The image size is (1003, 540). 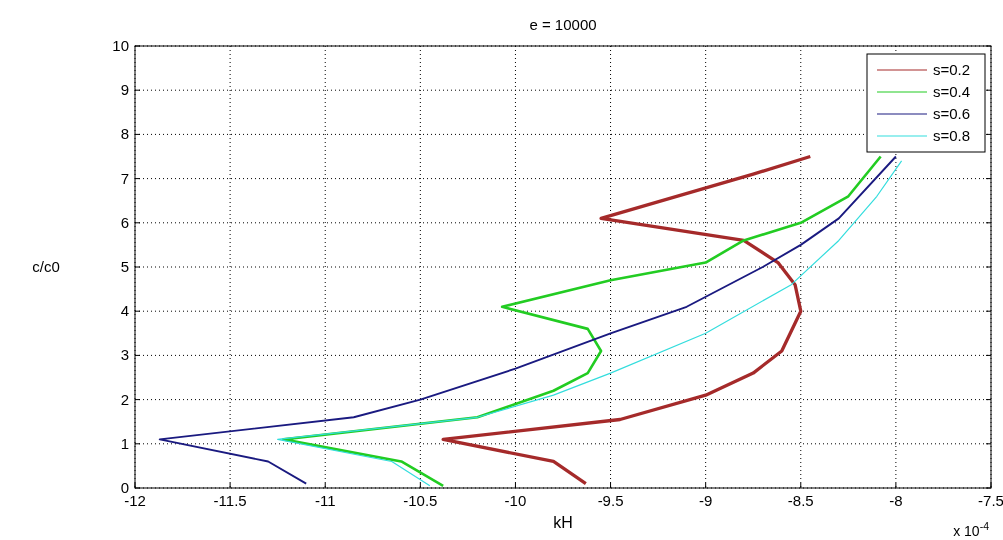 I want to click on y-tick-label: 1, so click(x=124, y=443).